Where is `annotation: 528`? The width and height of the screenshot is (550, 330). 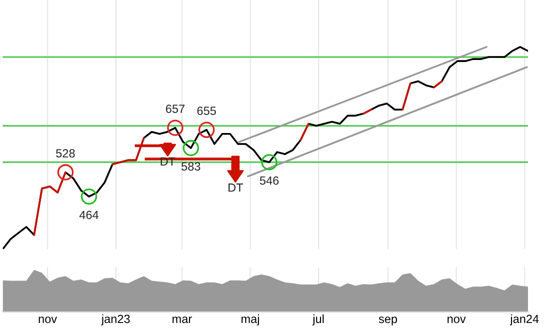 annotation: 528 is located at coordinates (65, 153).